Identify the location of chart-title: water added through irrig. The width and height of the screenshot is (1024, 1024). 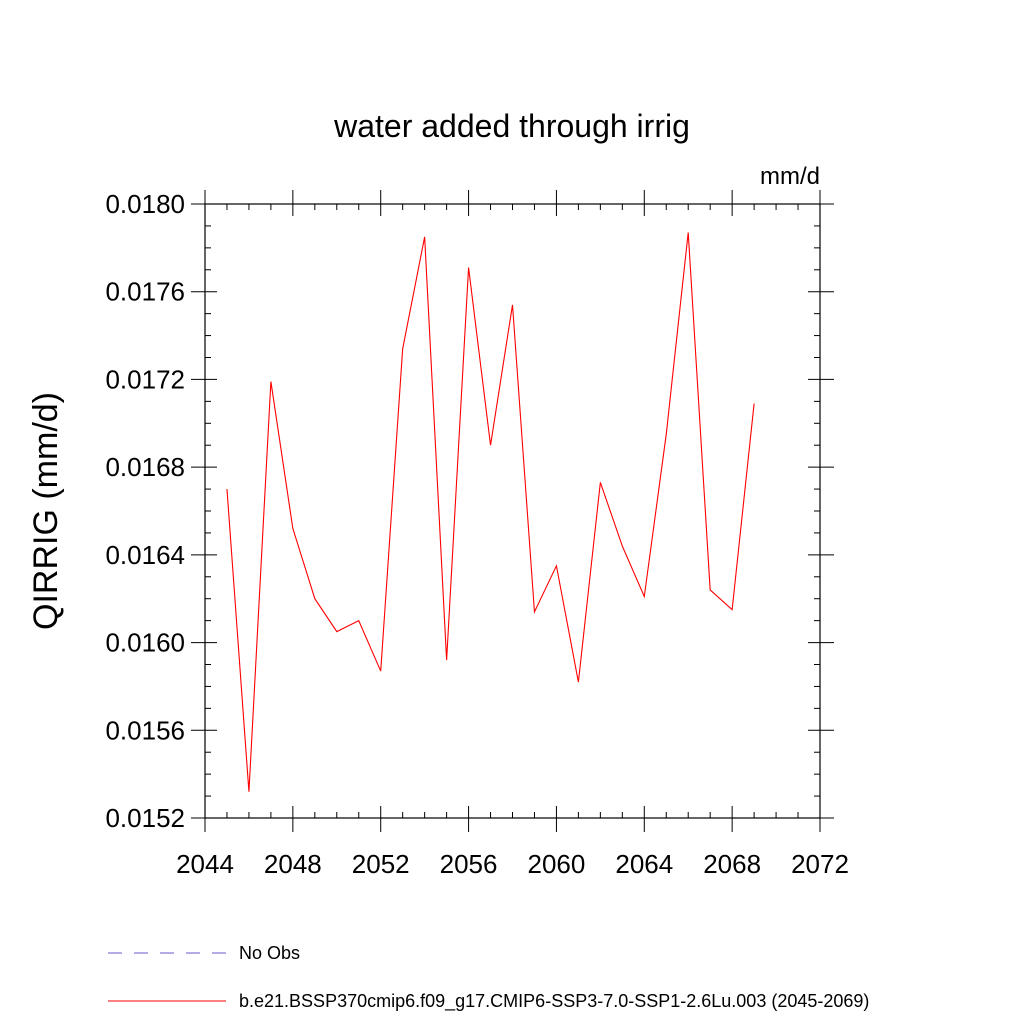
(511, 126).